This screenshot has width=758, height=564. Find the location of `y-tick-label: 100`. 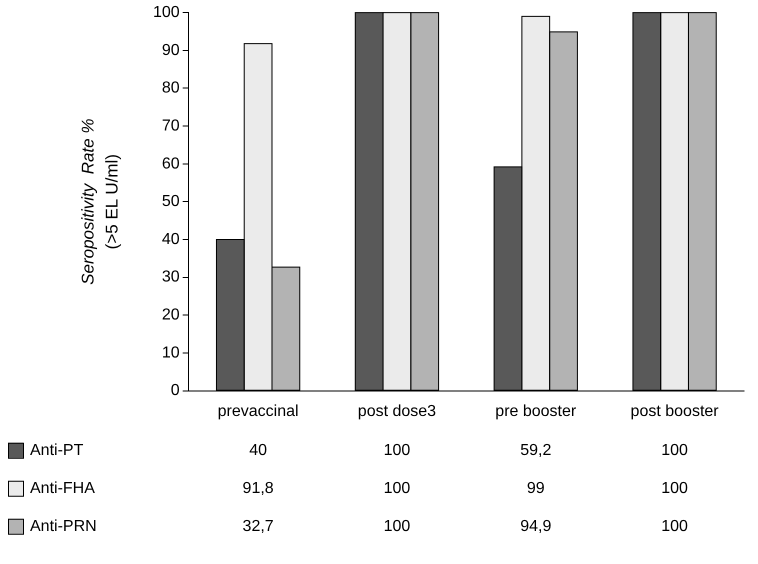

y-tick-label: 100 is located at coordinates (166, 13).